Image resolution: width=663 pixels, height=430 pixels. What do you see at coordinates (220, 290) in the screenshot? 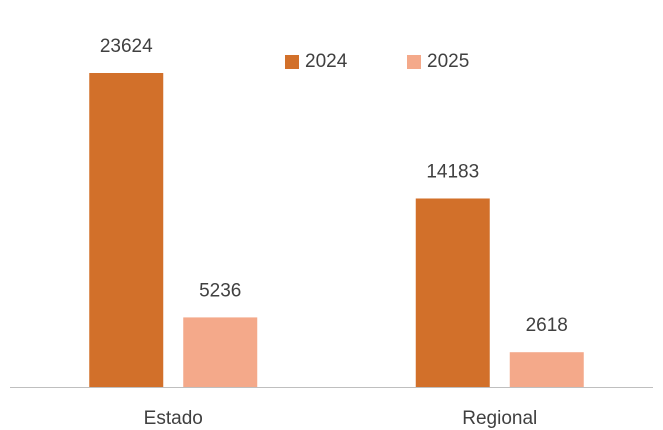
I see `data-label: 5236` at bounding box center [220, 290].